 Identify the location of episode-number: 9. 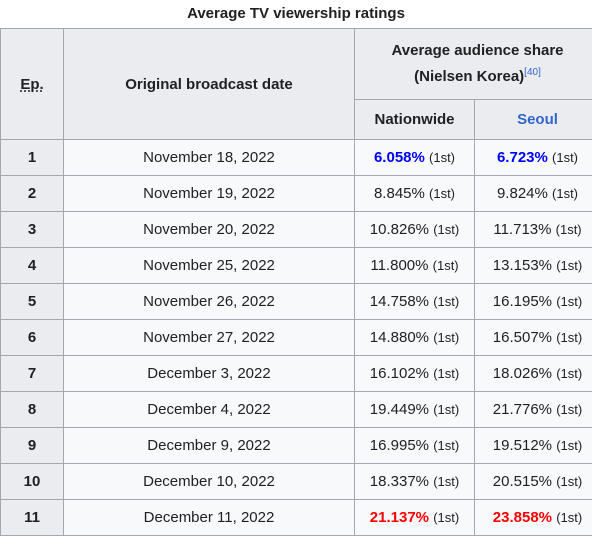
(32, 445).